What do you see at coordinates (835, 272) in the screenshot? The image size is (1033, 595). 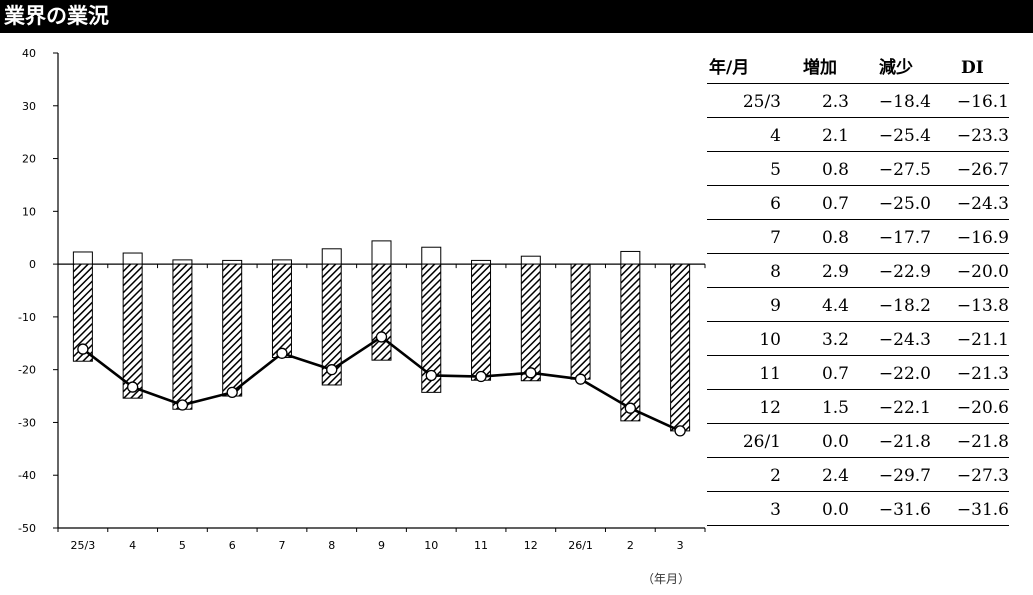 I see `table-cell: 2.9` at bounding box center [835, 272].